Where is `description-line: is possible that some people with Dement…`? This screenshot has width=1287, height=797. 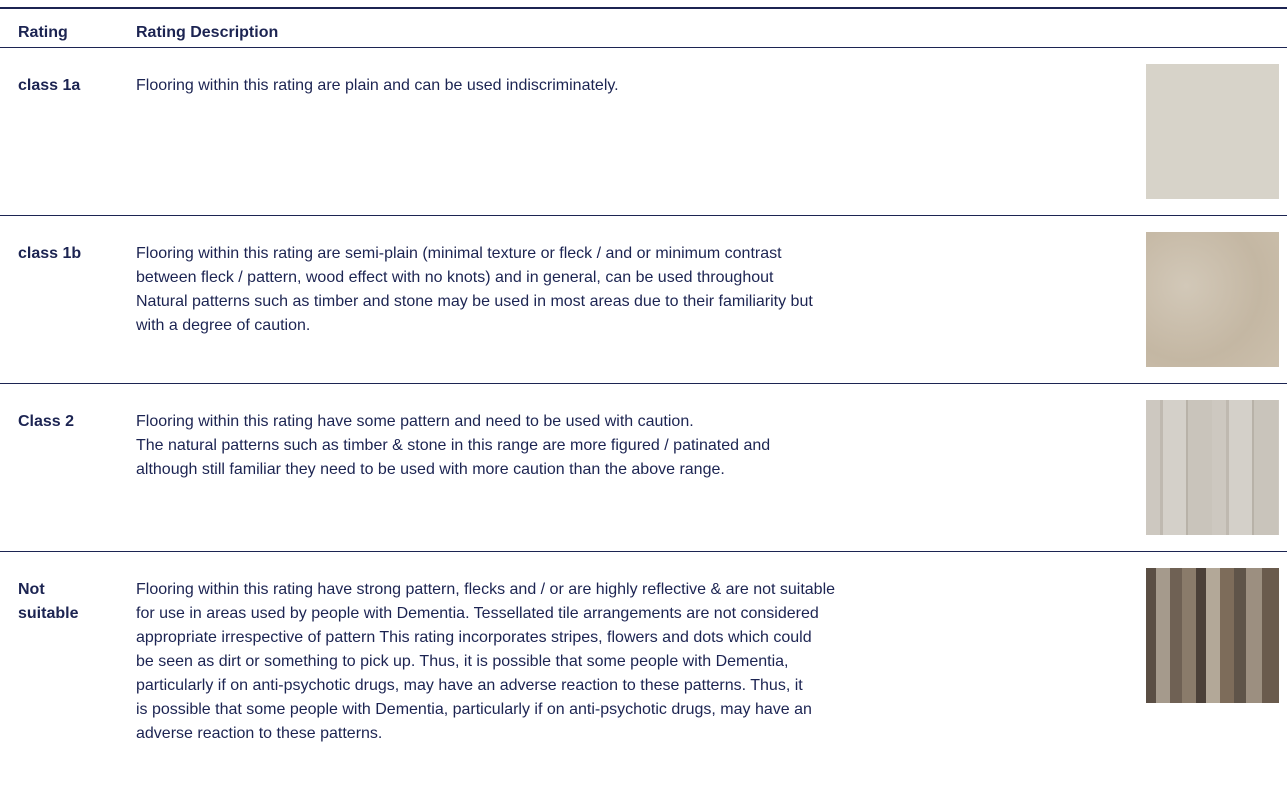 description-line: is possible that some people with Dement… is located at coordinates (474, 709).